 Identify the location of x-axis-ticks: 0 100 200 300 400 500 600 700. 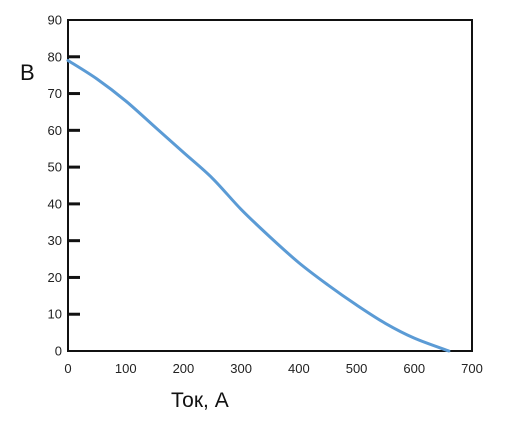
(273, 368).